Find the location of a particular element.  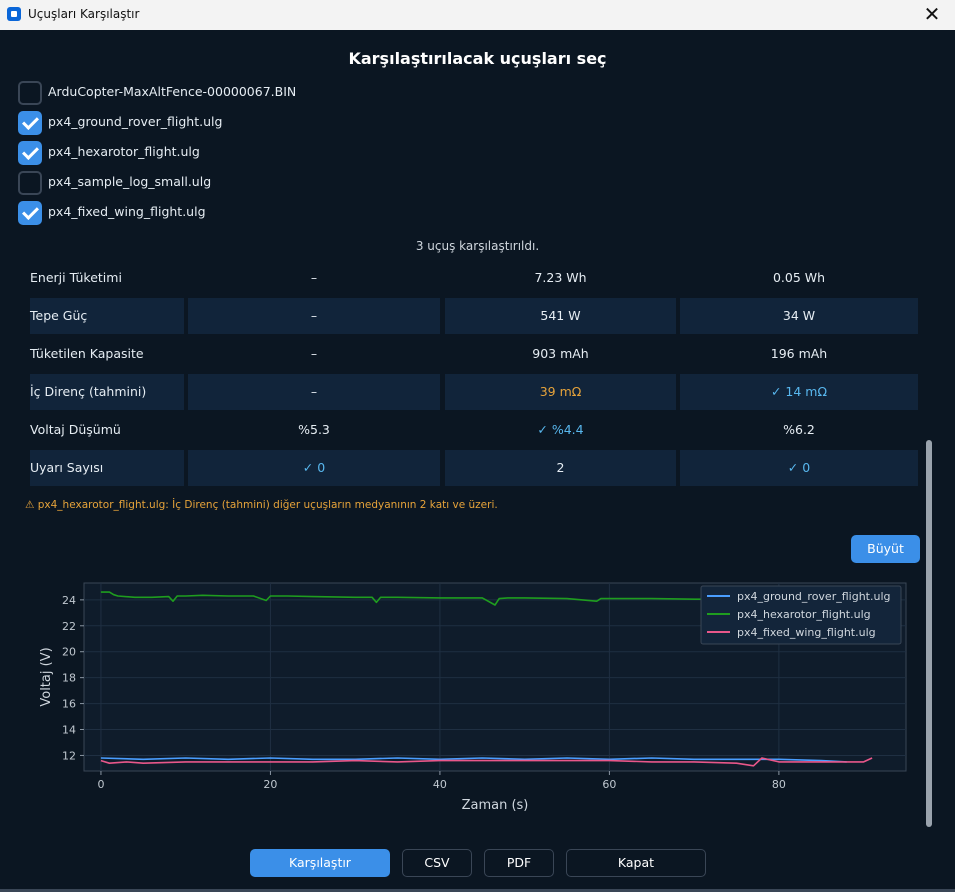

table-cell: %6.2 is located at coordinates (799, 429).